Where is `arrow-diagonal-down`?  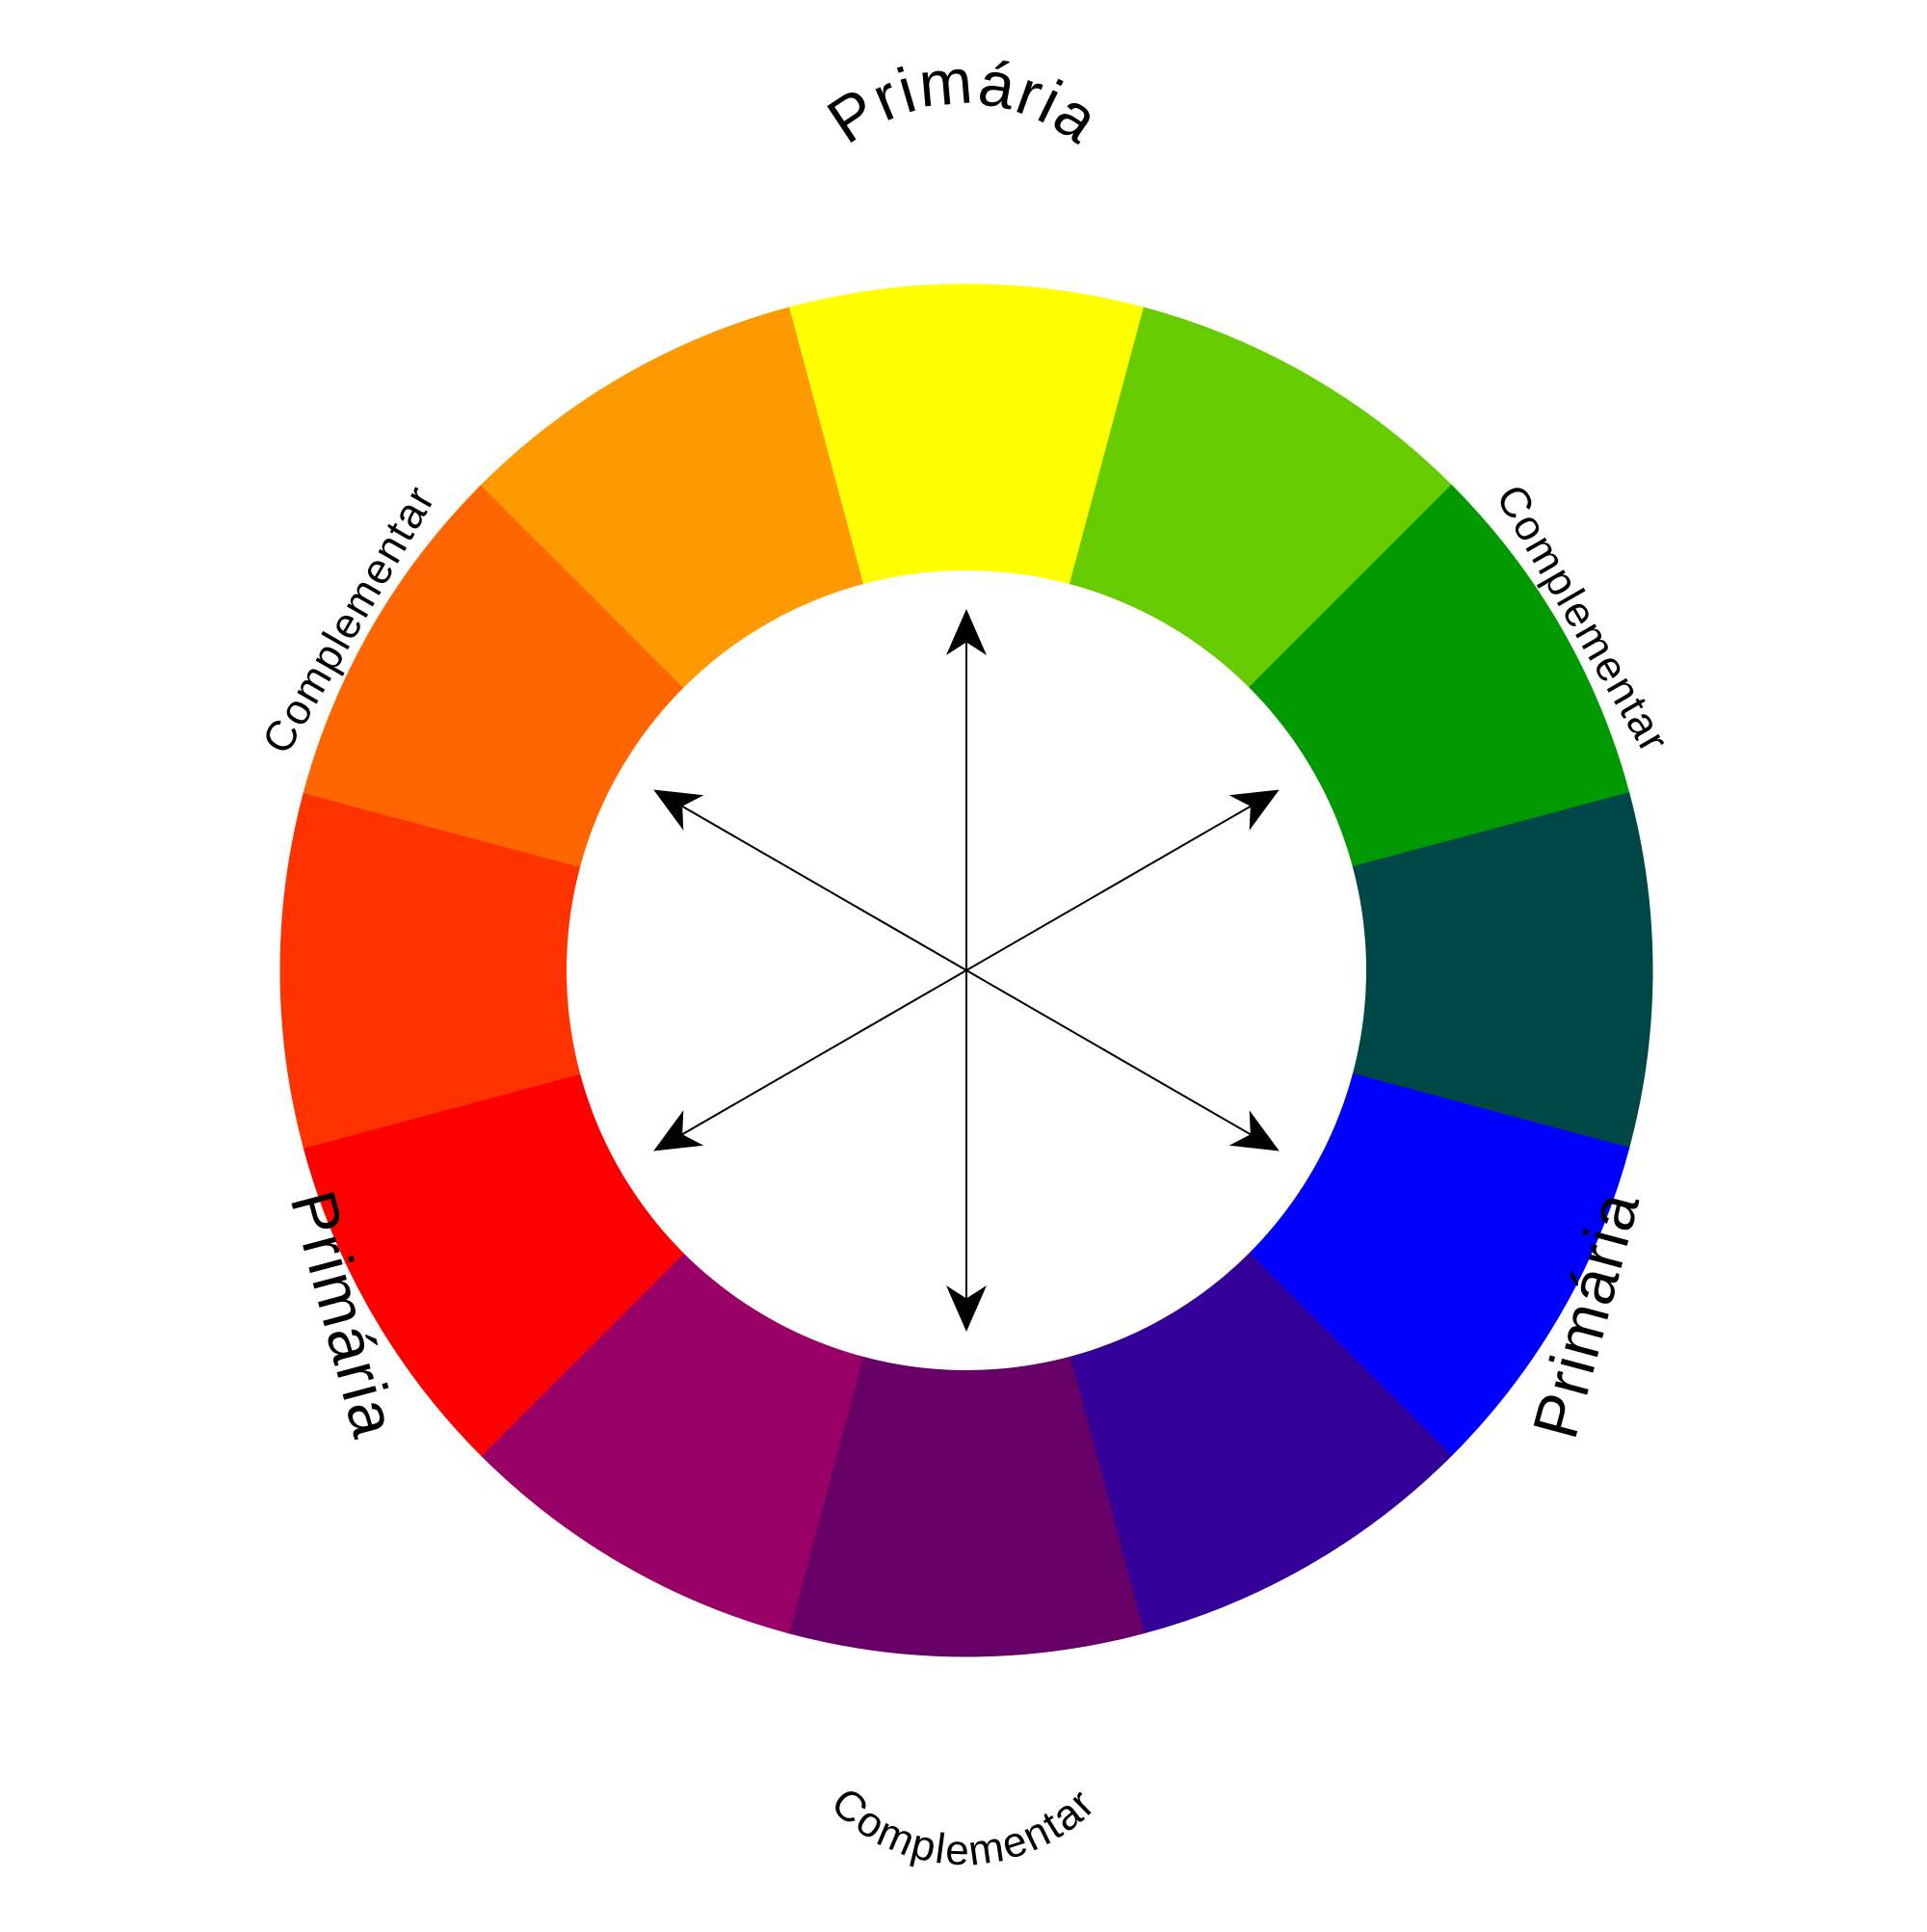
arrow-diagonal-down is located at coordinates (967, 970).